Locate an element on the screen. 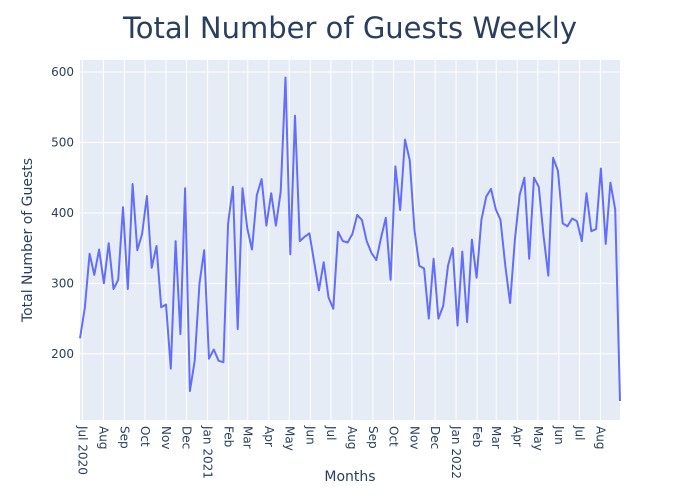 This screenshot has width=700, height=500. y-tick-label: 300 is located at coordinates (62, 283).